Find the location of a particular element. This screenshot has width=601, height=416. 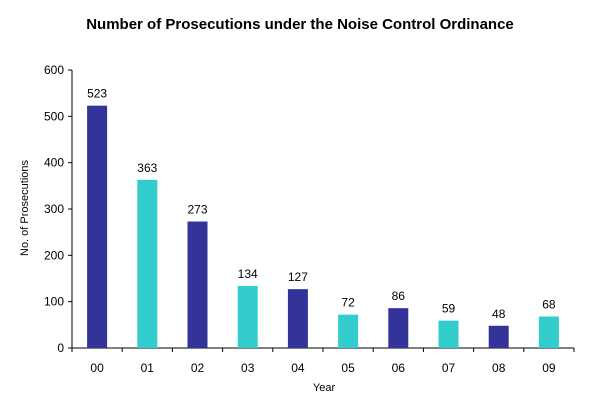

y-axis-label: No. of Prosecutions is located at coordinates (25, 208).